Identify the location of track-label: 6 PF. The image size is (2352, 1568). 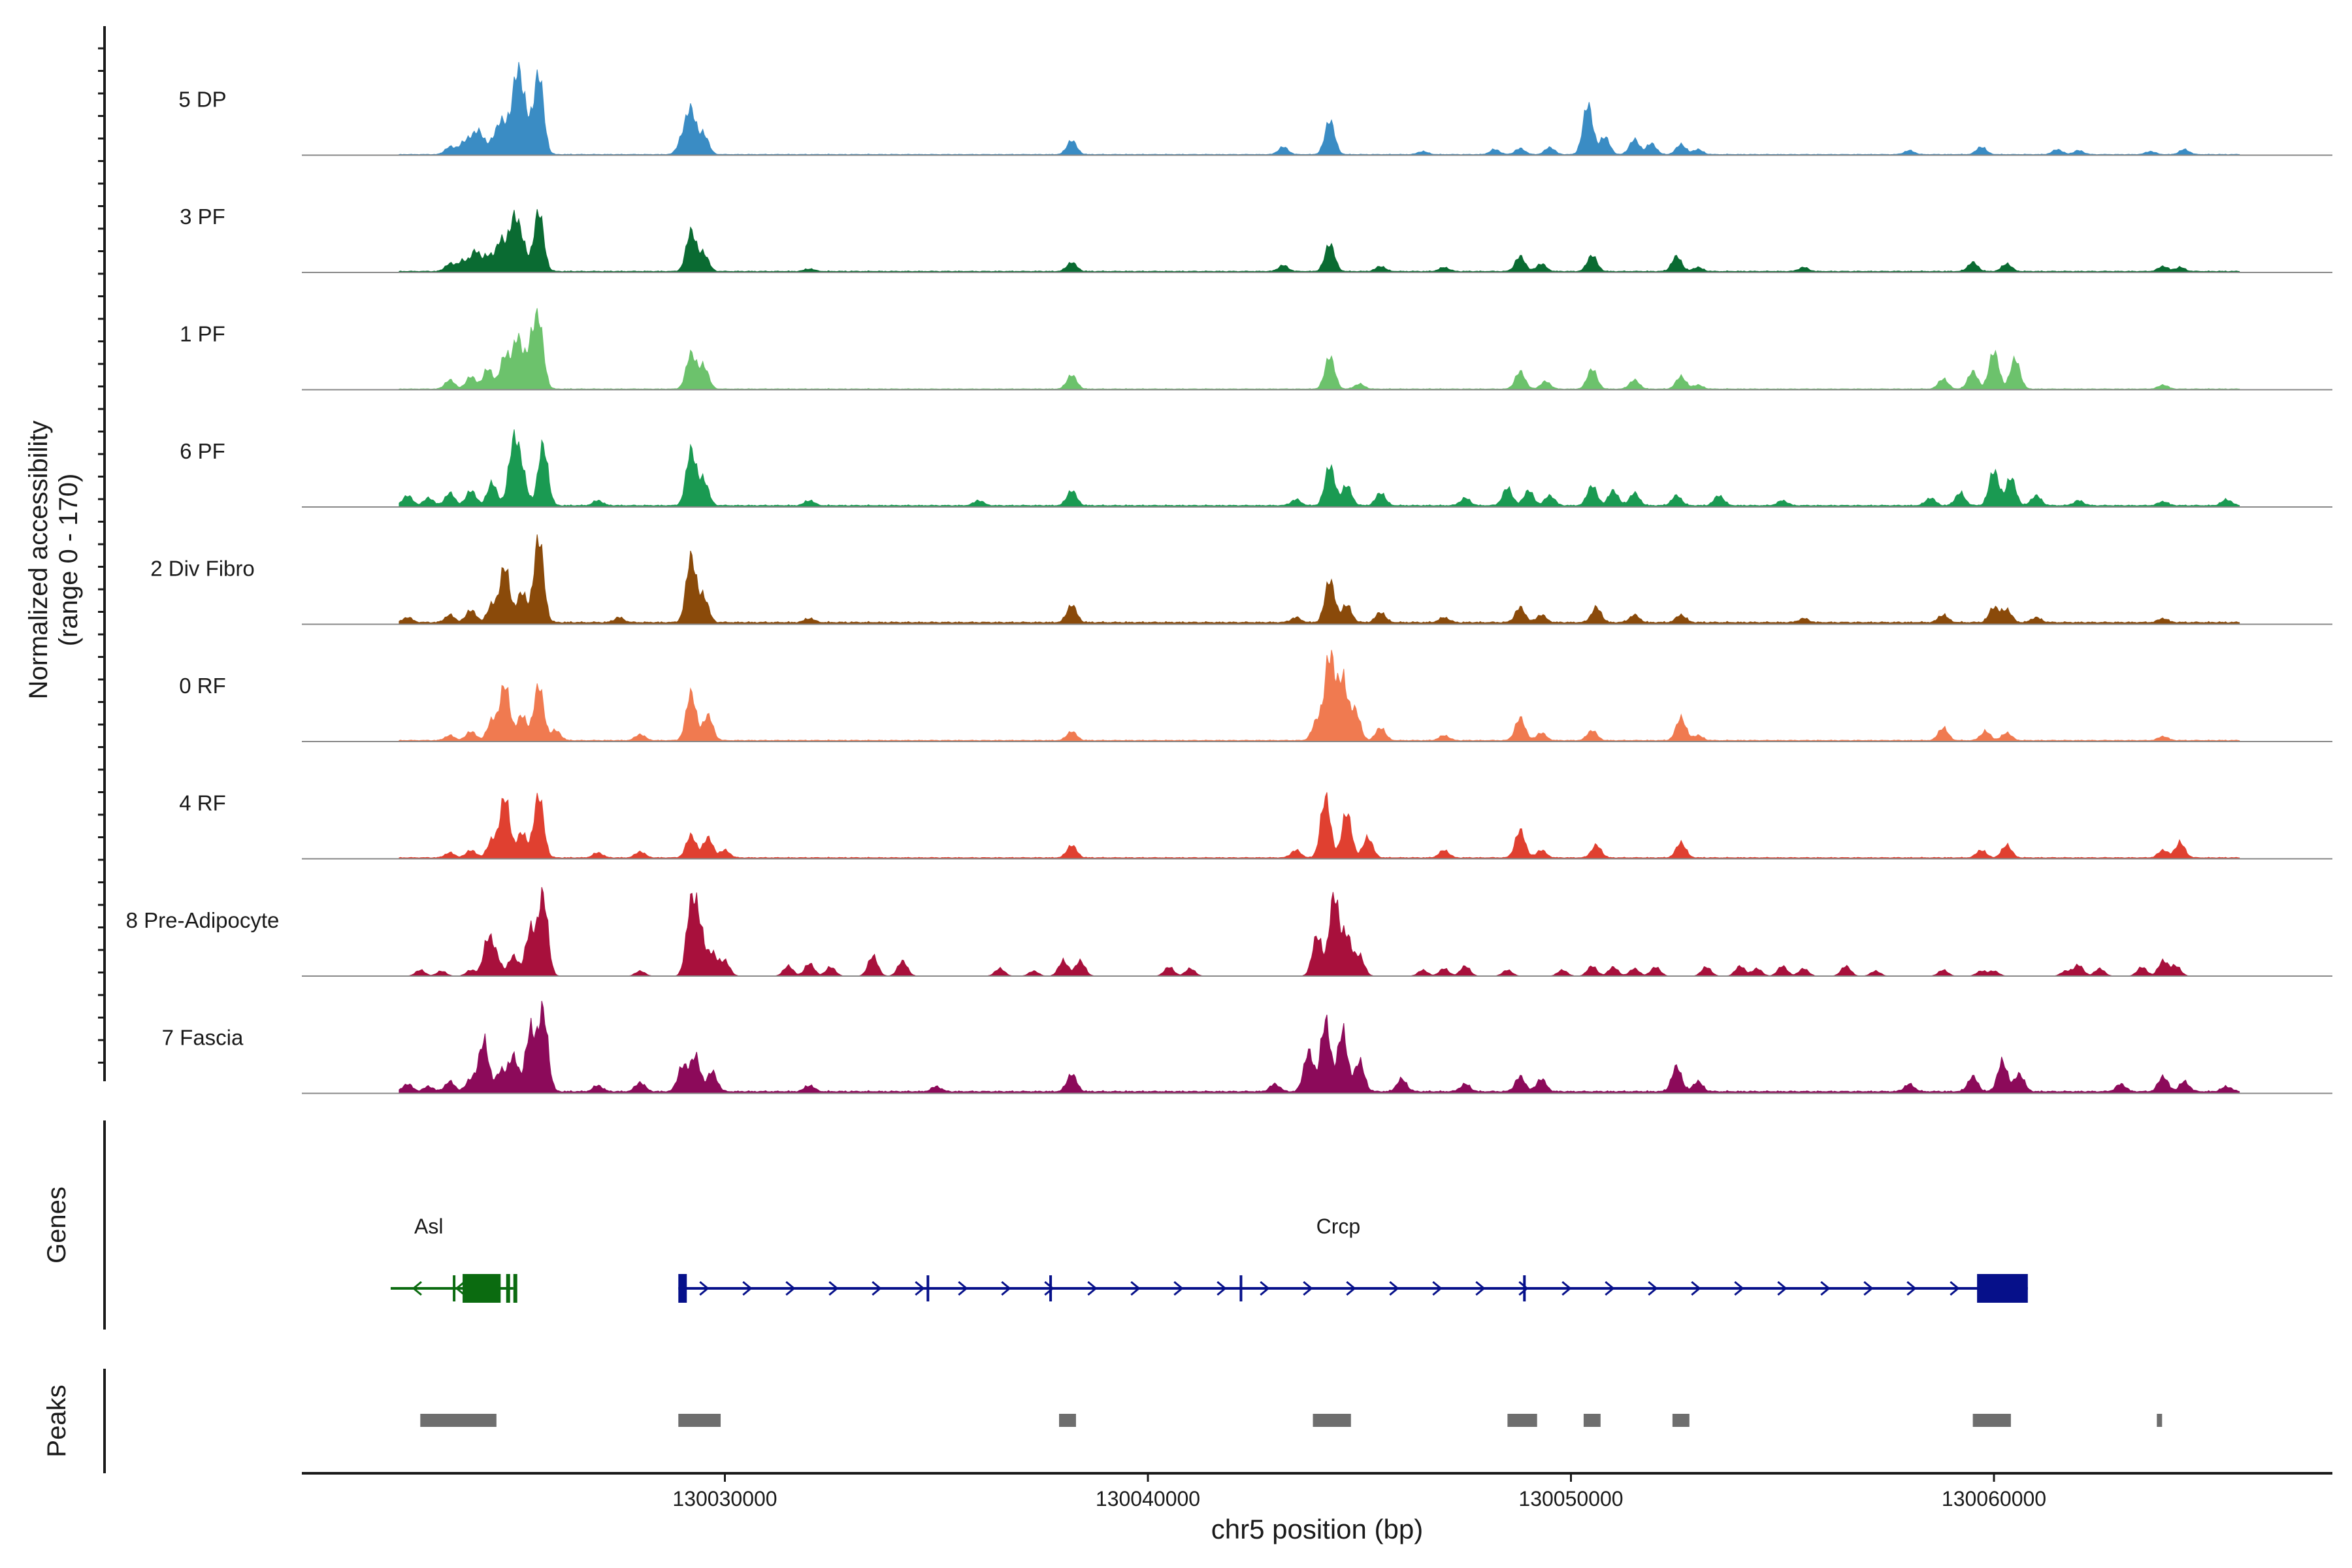
(202, 451).